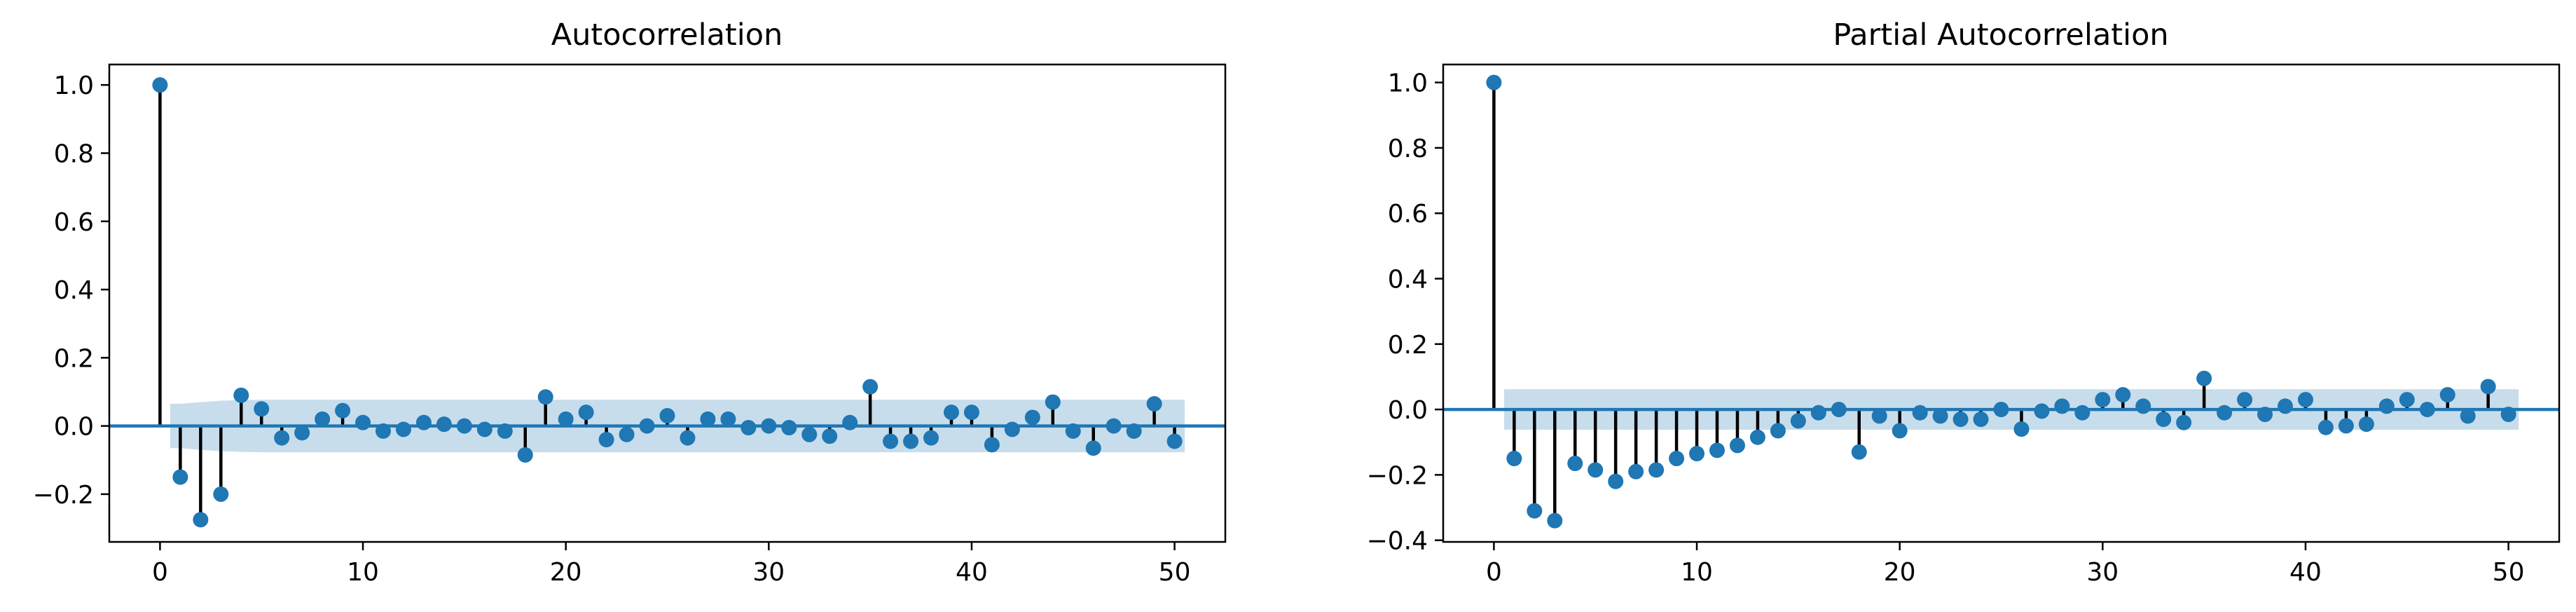 This screenshot has width=2576, height=612. What do you see at coordinates (1408, 280) in the screenshot?
I see `y-tick-label: 0.4` at bounding box center [1408, 280].